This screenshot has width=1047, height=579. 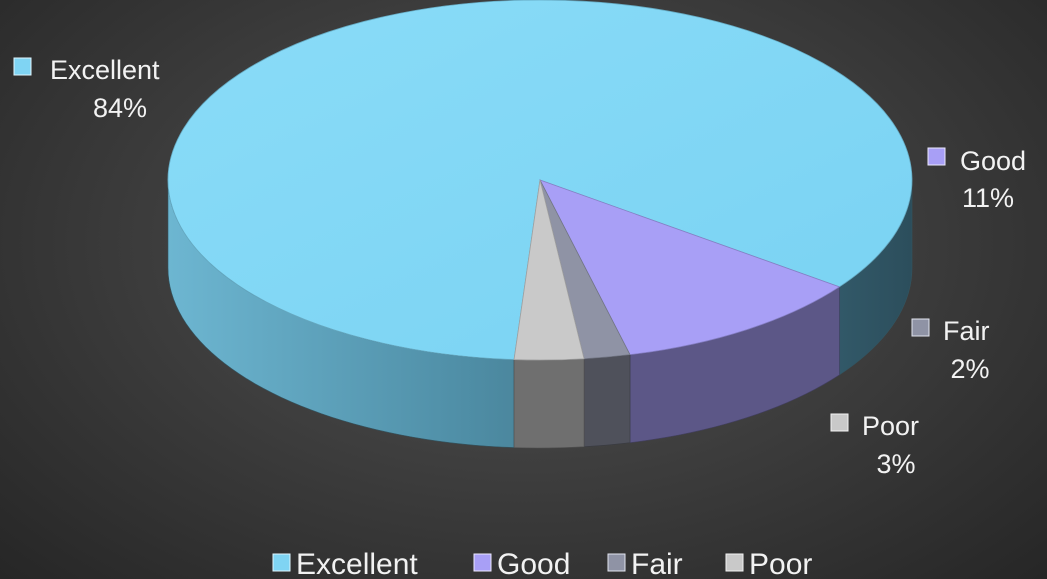 I want to click on data-label-good: Good 11%, so click(x=976, y=179).